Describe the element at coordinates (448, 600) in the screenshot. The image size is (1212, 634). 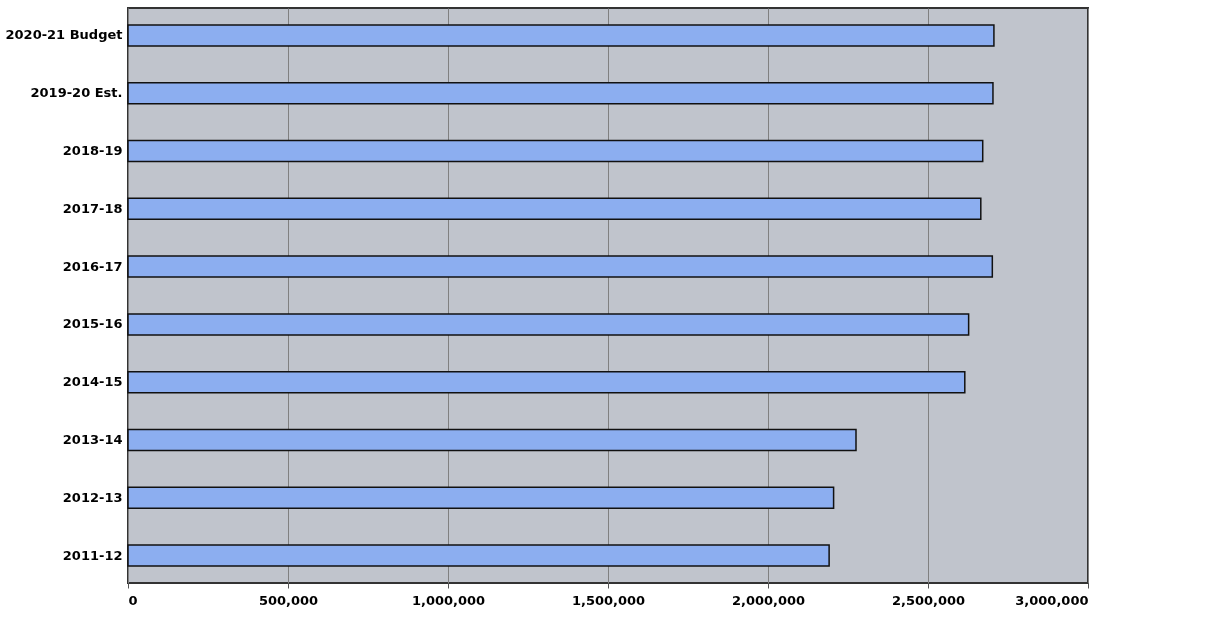
I see `x-tick-label: 1,000,000` at that location.